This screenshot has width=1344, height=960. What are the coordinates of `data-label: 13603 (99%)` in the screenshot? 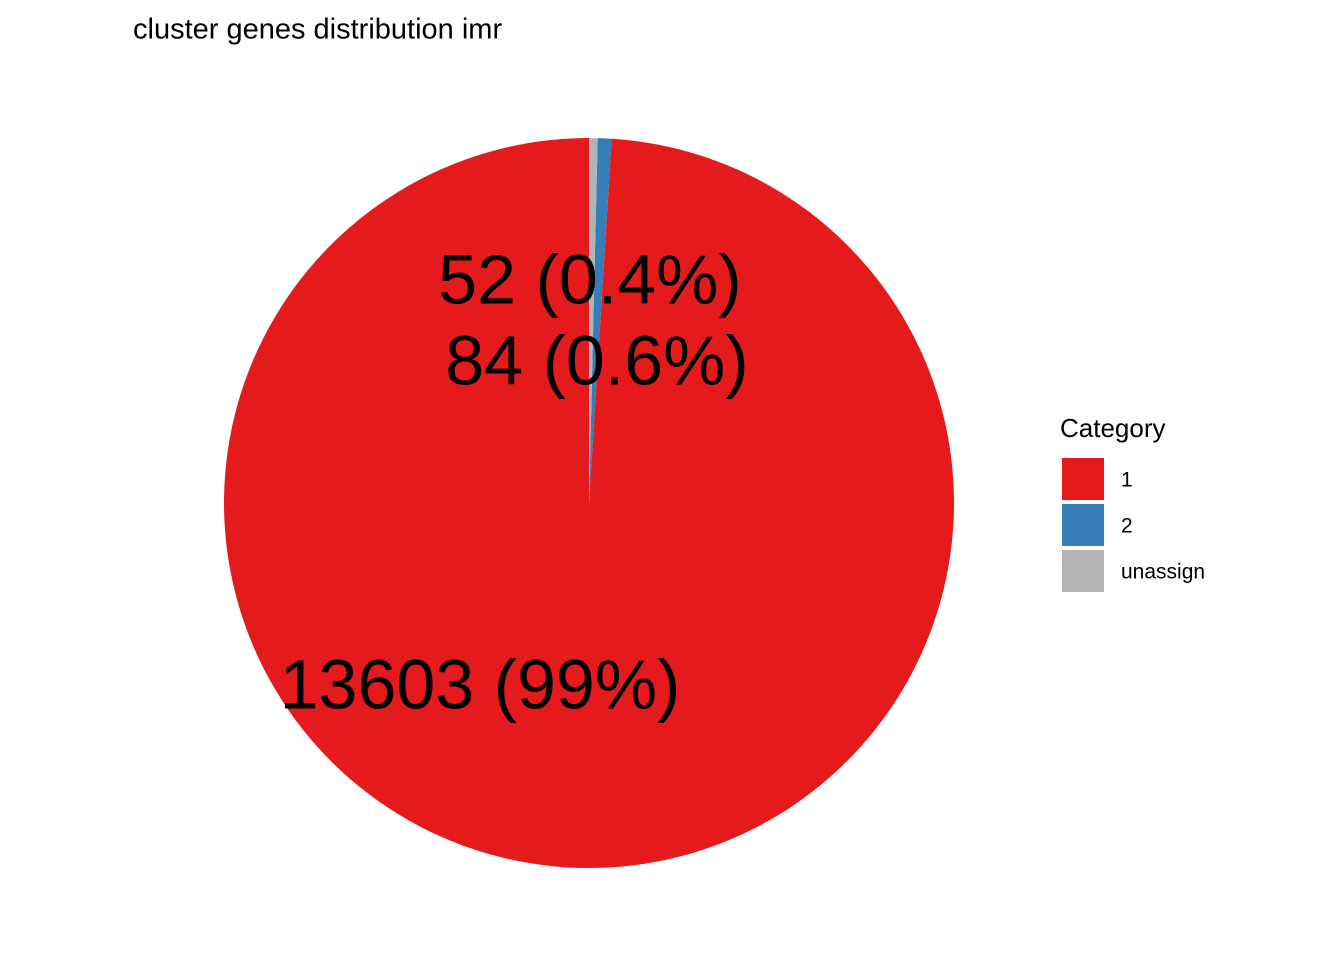 It's located at (480, 684).